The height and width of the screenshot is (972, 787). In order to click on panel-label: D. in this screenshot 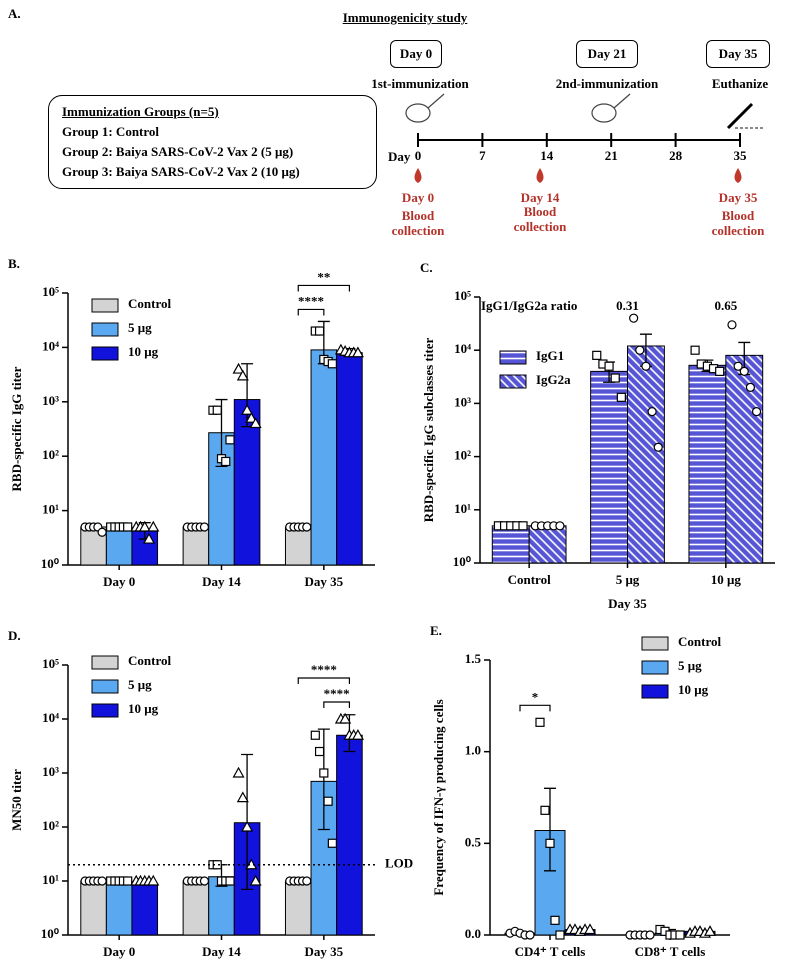, I will do `click(14, 635)`.